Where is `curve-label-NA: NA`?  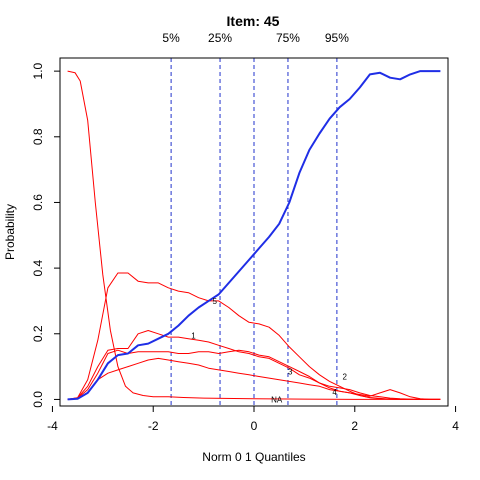
curve-label-NA: NA is located at coordinates (277, 399).